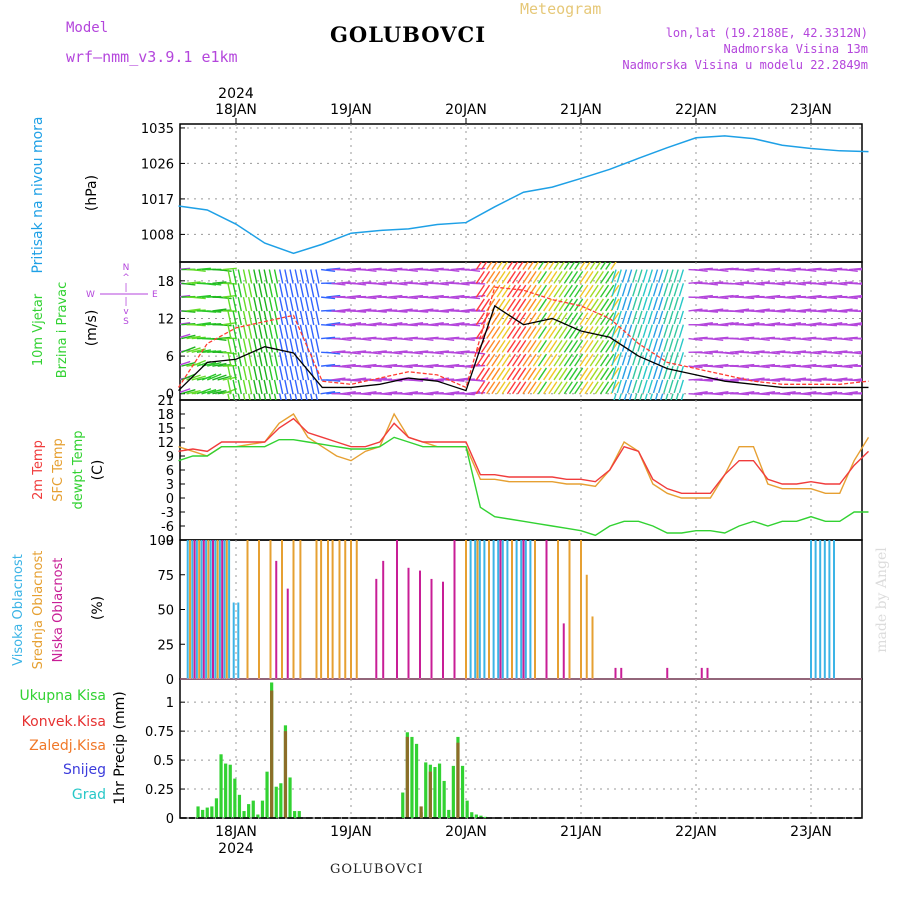 Image resolution: width=900 pixels, height=900 pixels. Describe the element at coordinates (58, 470) in the screenshot. I see `temp-axis-label-sfc: SFC Temp` at that location.